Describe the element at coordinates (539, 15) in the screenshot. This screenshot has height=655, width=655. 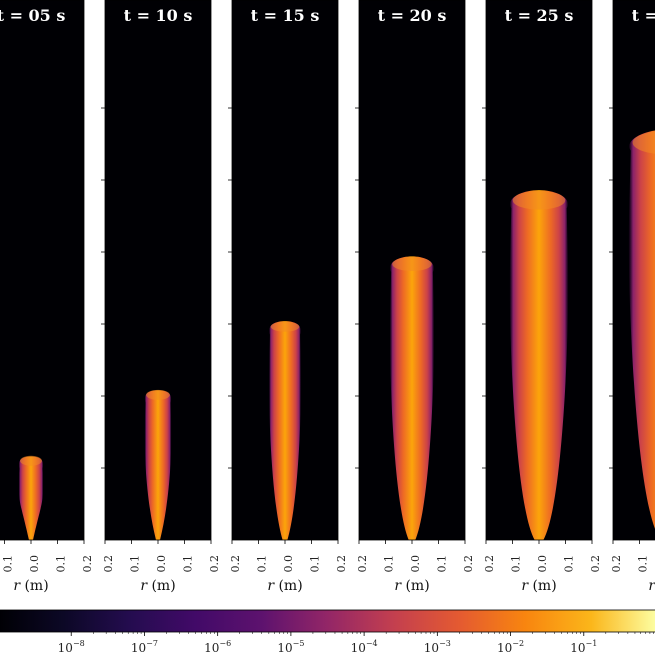
I see `panel-title: t = 25 s` at that location.